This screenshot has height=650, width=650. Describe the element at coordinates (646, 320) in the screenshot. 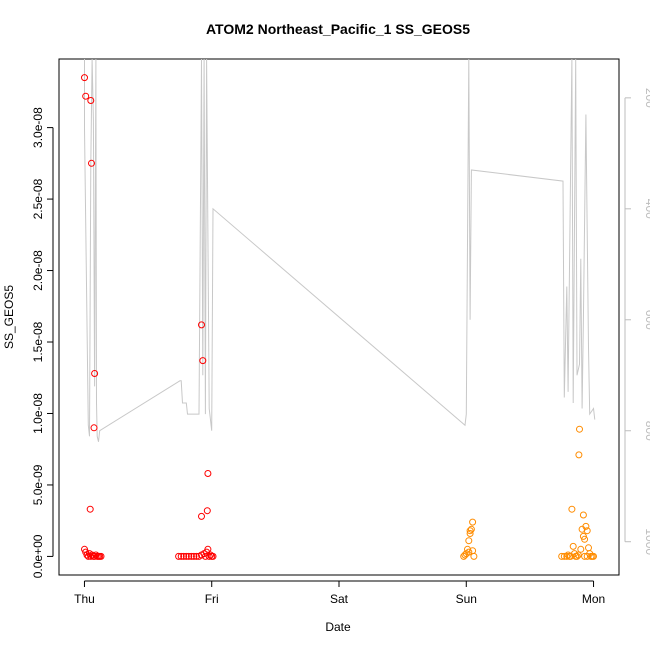

I see `y2-tick-label: 600` at that location.